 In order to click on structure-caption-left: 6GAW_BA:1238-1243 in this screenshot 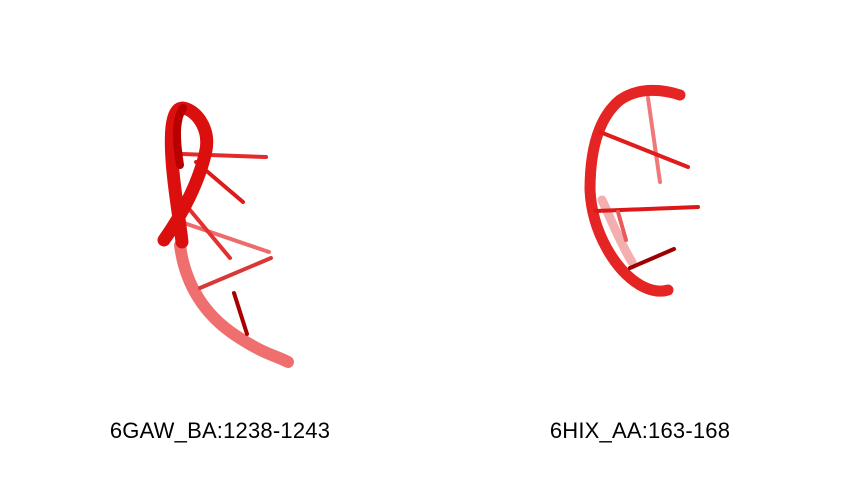, I will do `click(220, 430)`.